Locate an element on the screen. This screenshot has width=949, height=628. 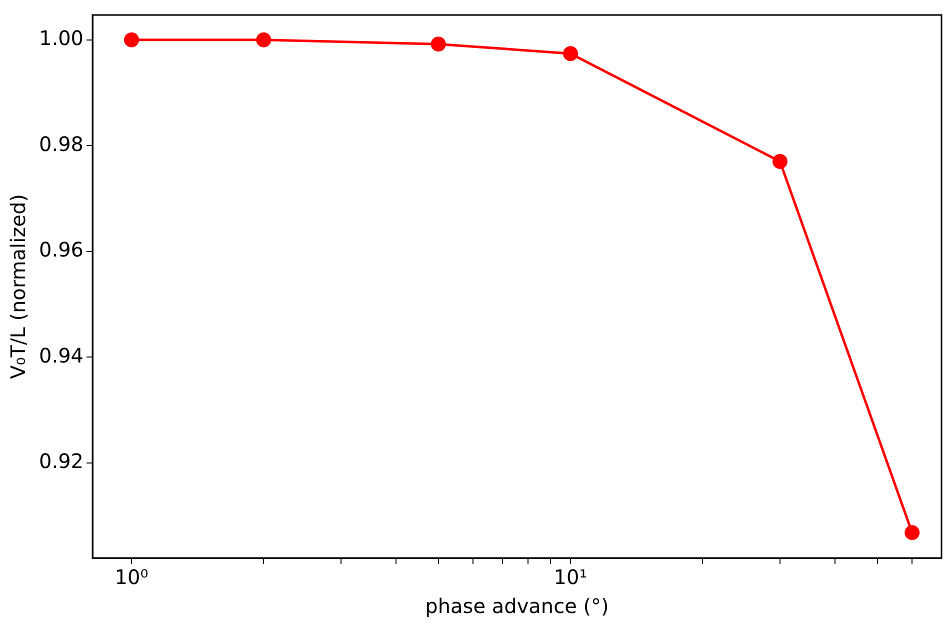
y-tick-label: 1.00 is located at coordinates (61, 38).